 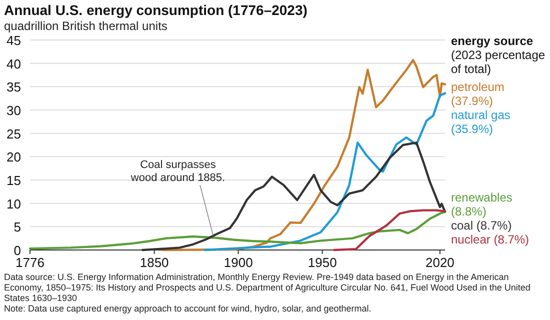 I want to click on series-label: petroleum (37.9%), so click(x=477, y=94).